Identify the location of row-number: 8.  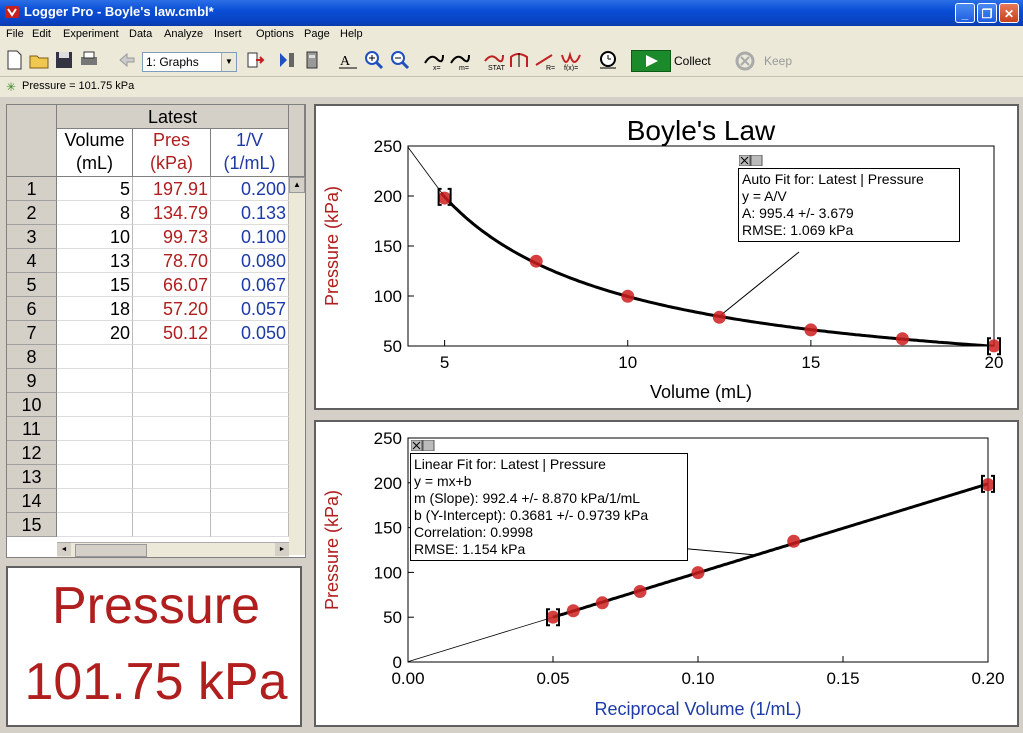
(32, 357).